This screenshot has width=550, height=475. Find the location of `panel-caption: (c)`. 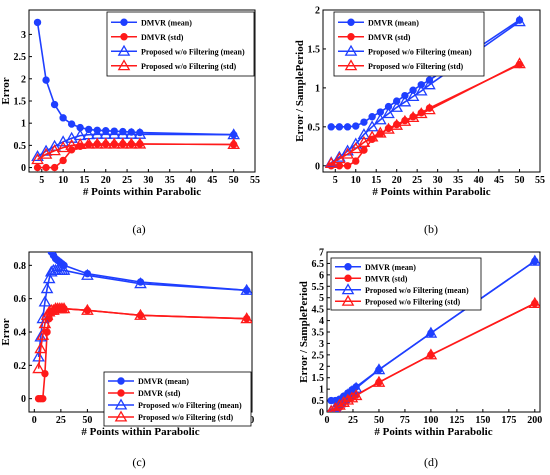

panel-caption: (c) is located at coordinates (138, 462).